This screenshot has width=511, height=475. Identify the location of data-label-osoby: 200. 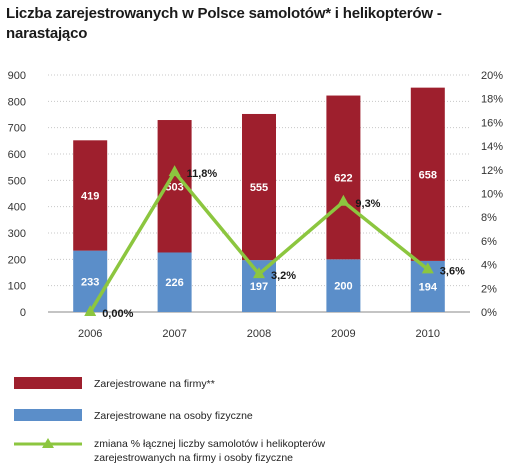
(343, 287).